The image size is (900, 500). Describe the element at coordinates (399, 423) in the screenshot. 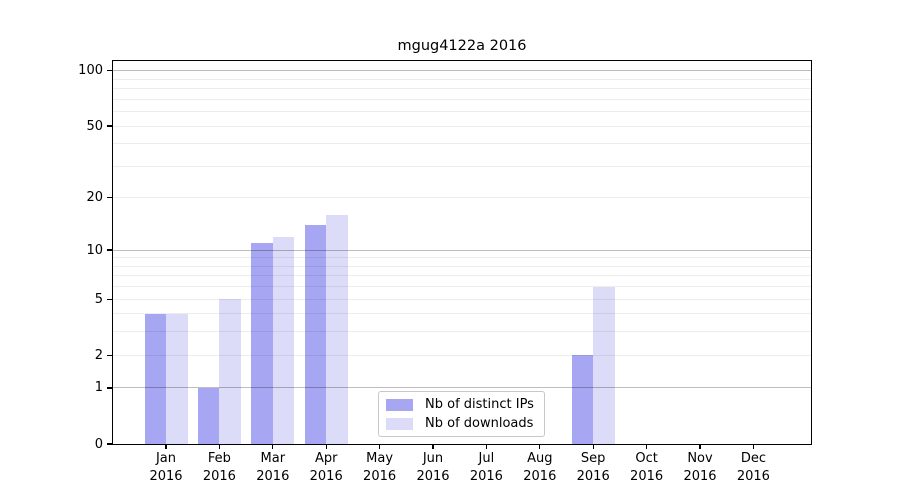

I see `legend-swatch-downloads` at that location.